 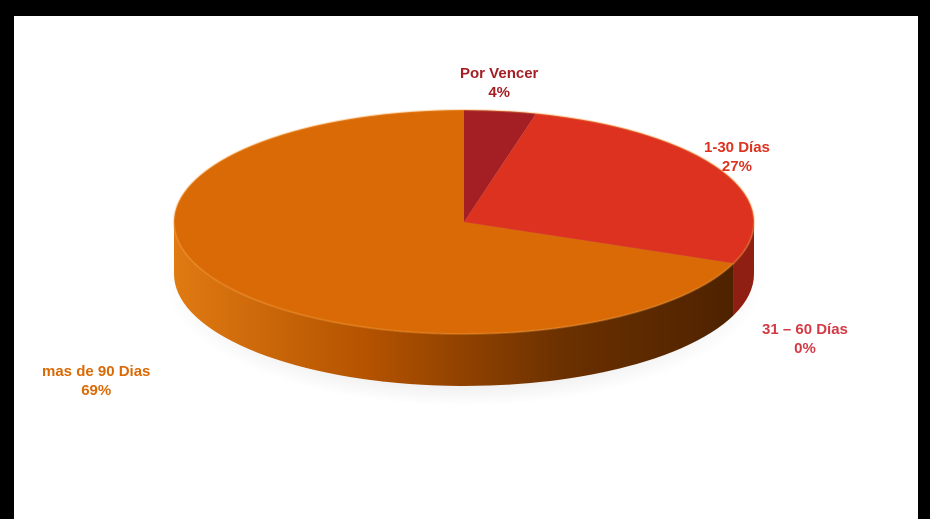 I want to click on slice-label-value: 69%, so click(x=96, y=390).